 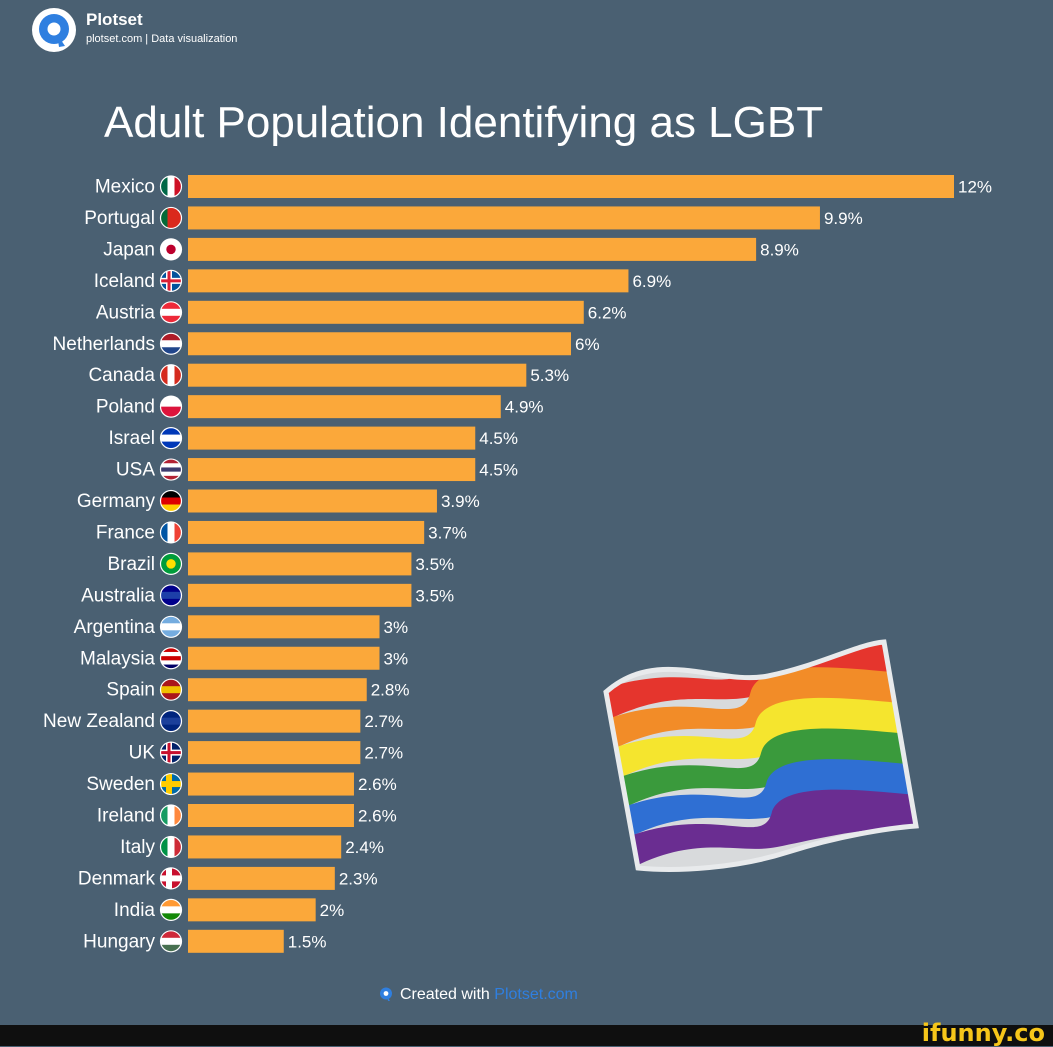 What do you see at coordinates (126, 816) in the screenshot?
I see `category-label: Ireland` at bounding box center [126, 816].